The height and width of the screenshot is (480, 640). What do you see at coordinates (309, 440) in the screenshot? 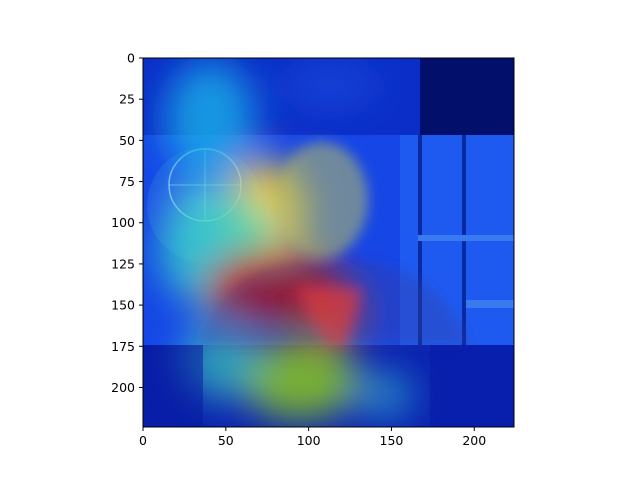
I see `x-tick-label: 100` at bounding box center [309, 440].